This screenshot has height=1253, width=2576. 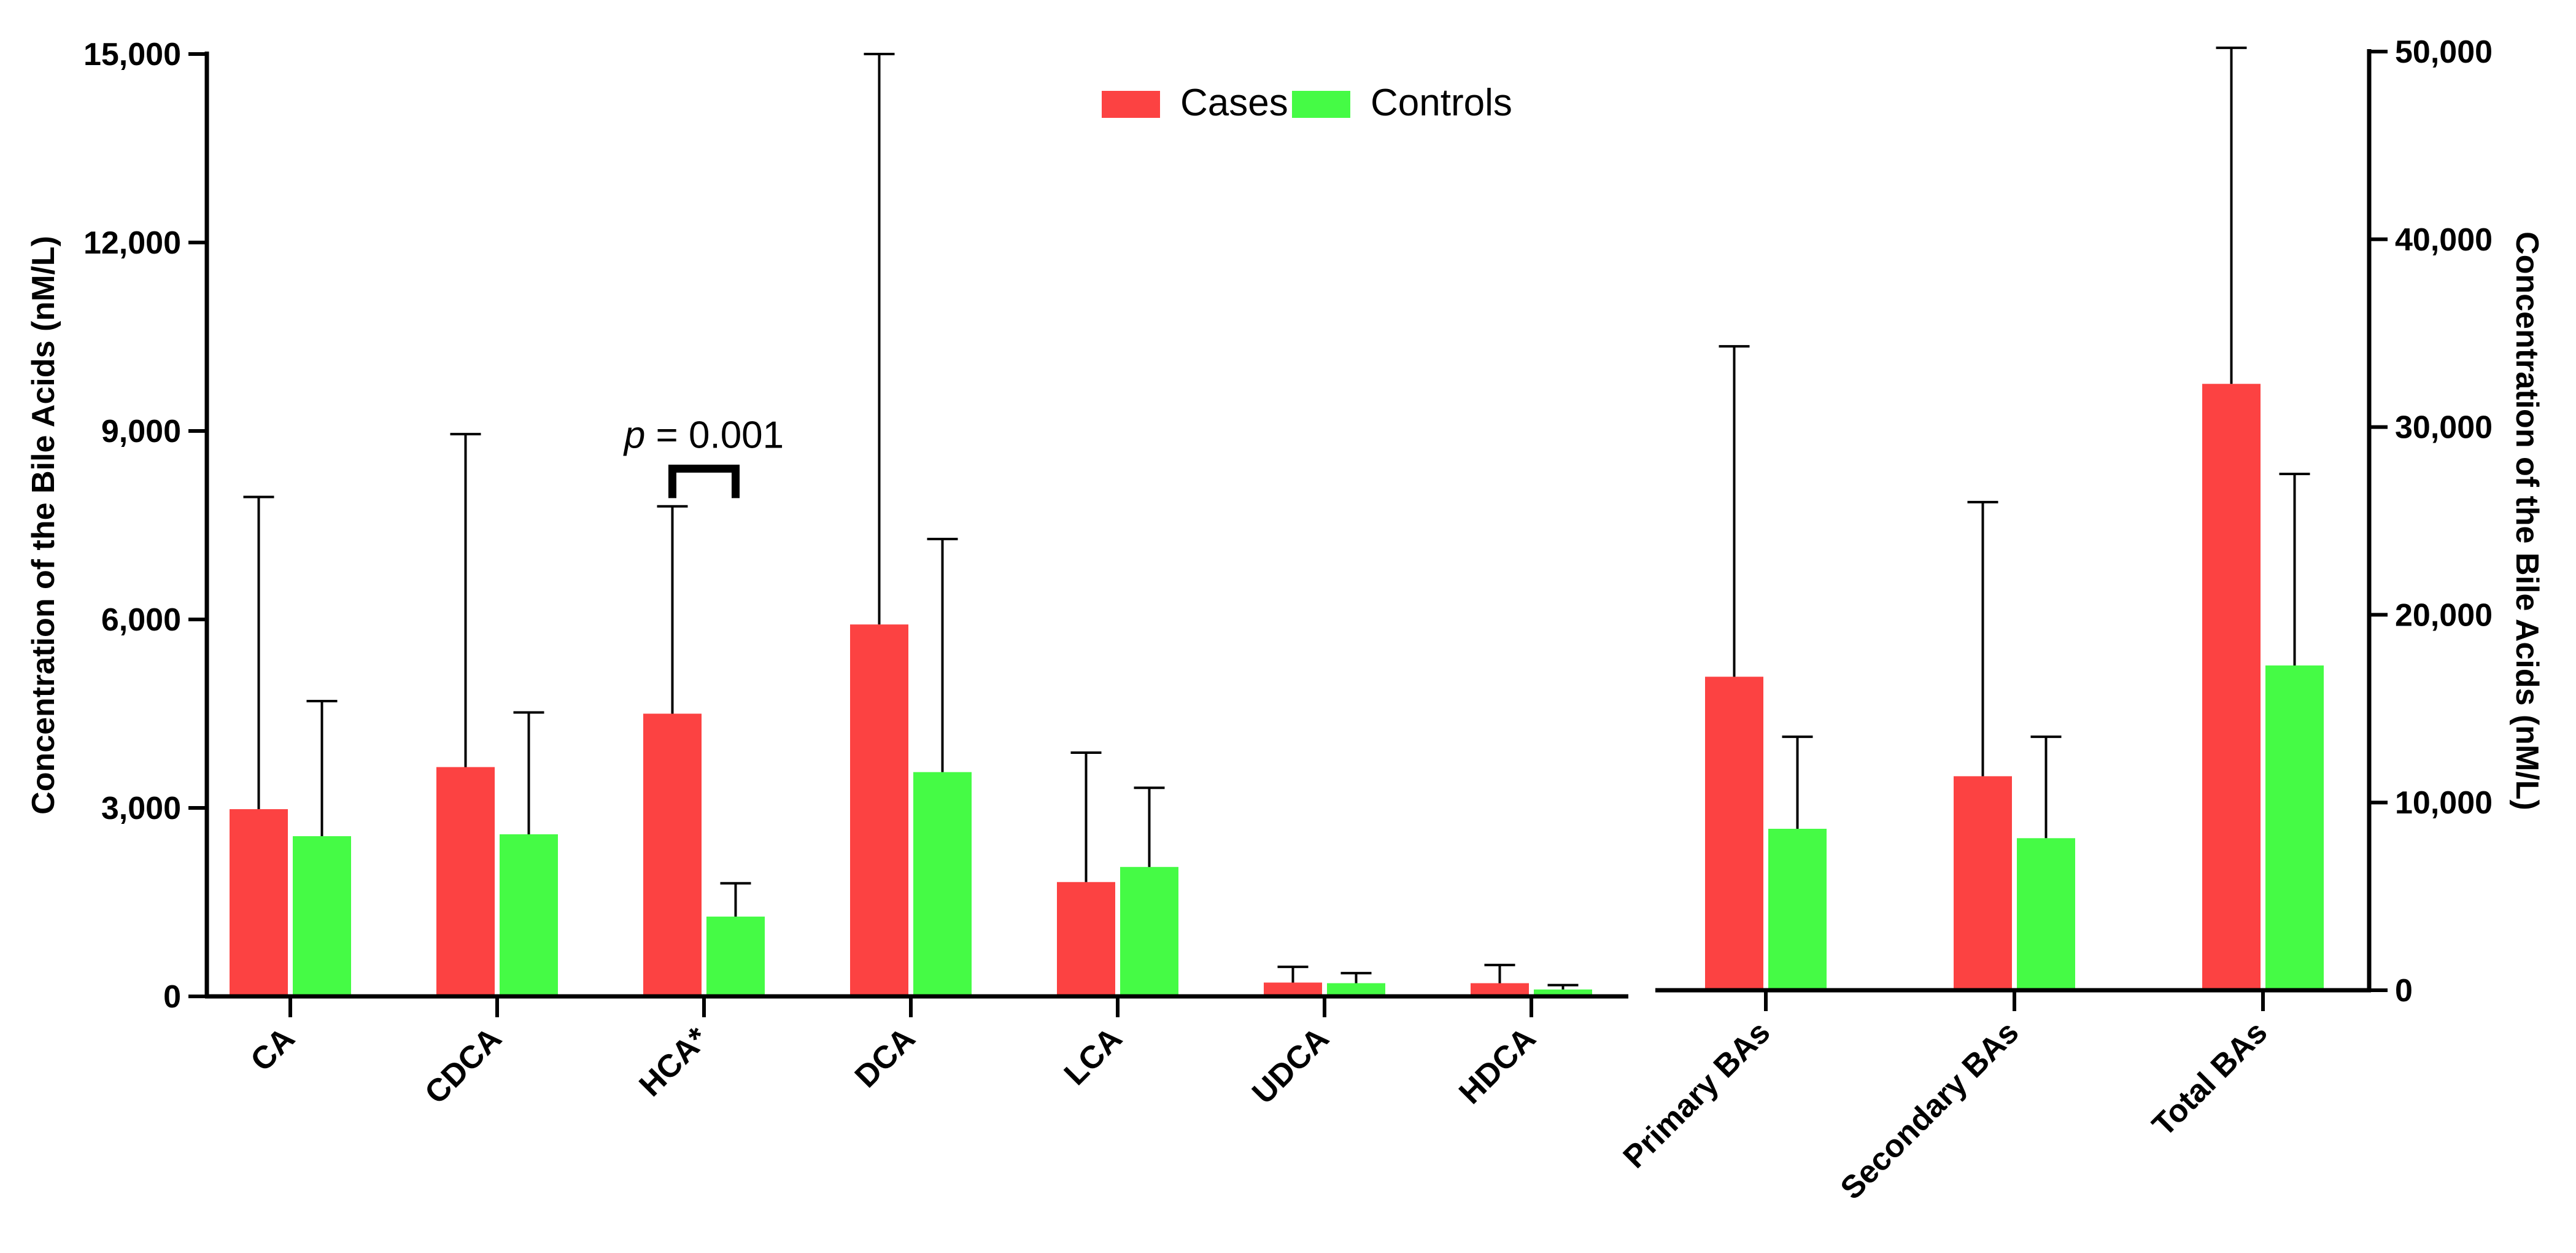 I want to click on bar-controls-cdca, so click(x=529, y=915).